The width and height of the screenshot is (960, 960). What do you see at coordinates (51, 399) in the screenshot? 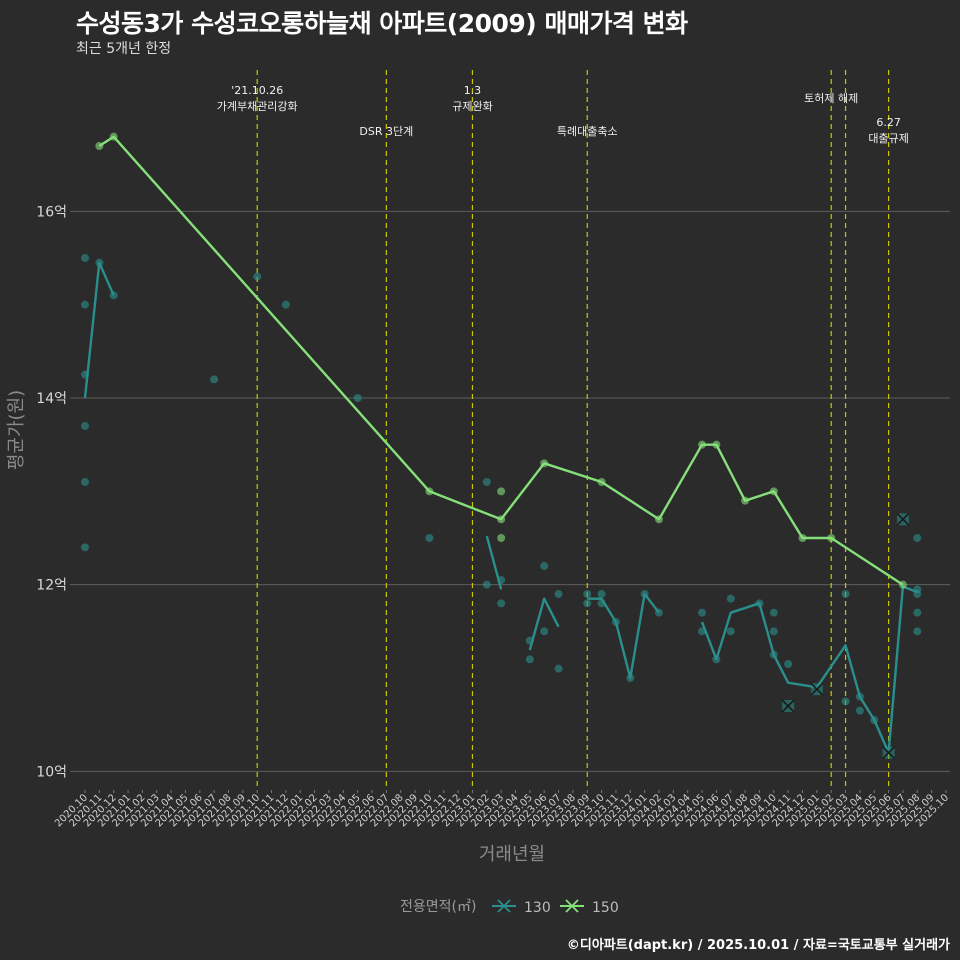
I see `y-tick-label: 14억` at bounding box center [51, 399].